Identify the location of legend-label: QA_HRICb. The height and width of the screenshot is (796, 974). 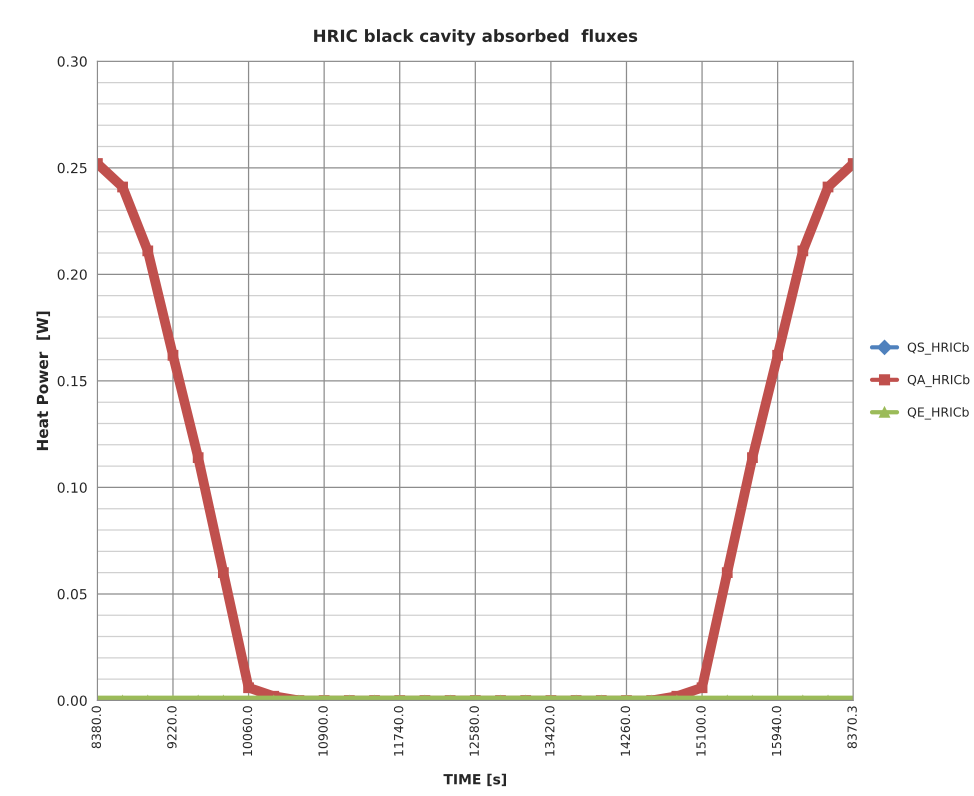
(939, 381).